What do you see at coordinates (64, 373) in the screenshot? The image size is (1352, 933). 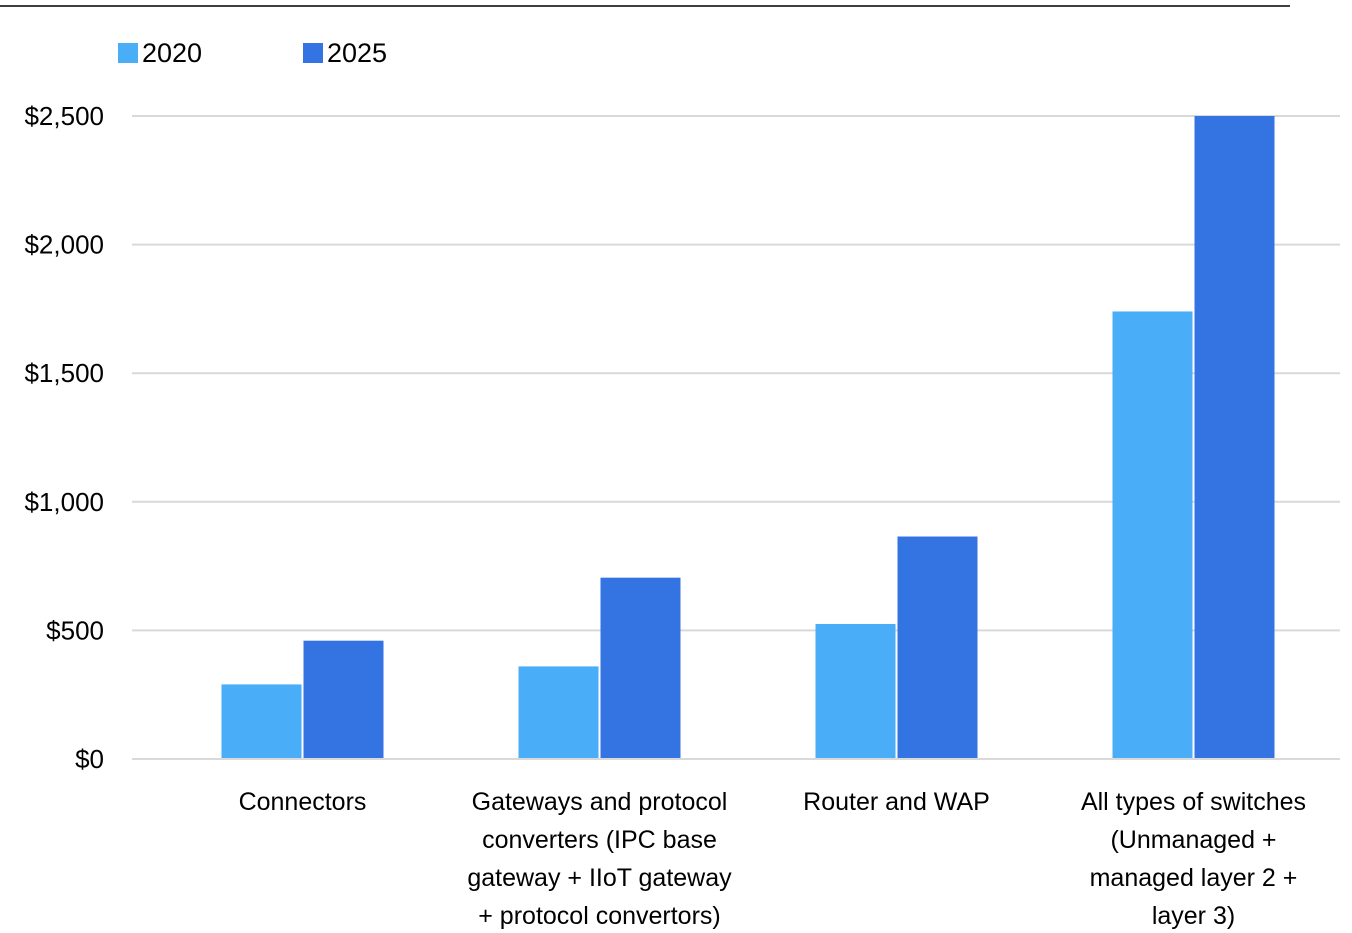 I see `y-tick-label: $1,500` at bounding box center [64, 373].